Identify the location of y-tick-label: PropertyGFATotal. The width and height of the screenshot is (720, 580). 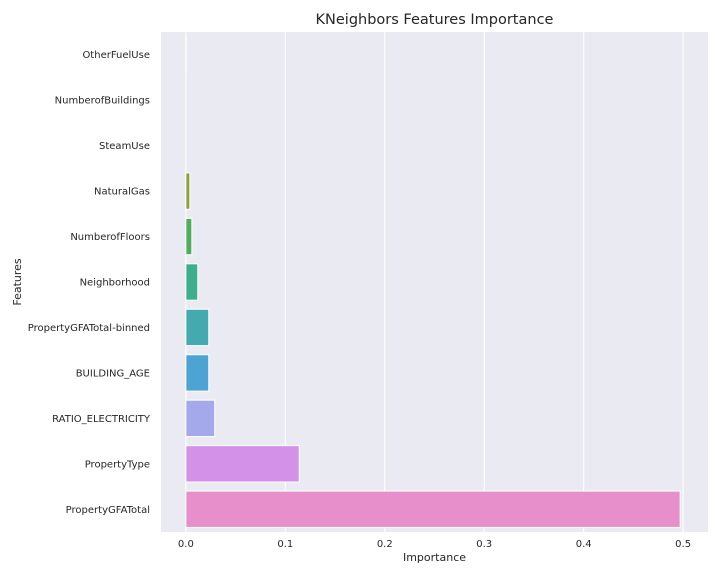
(108, 510).